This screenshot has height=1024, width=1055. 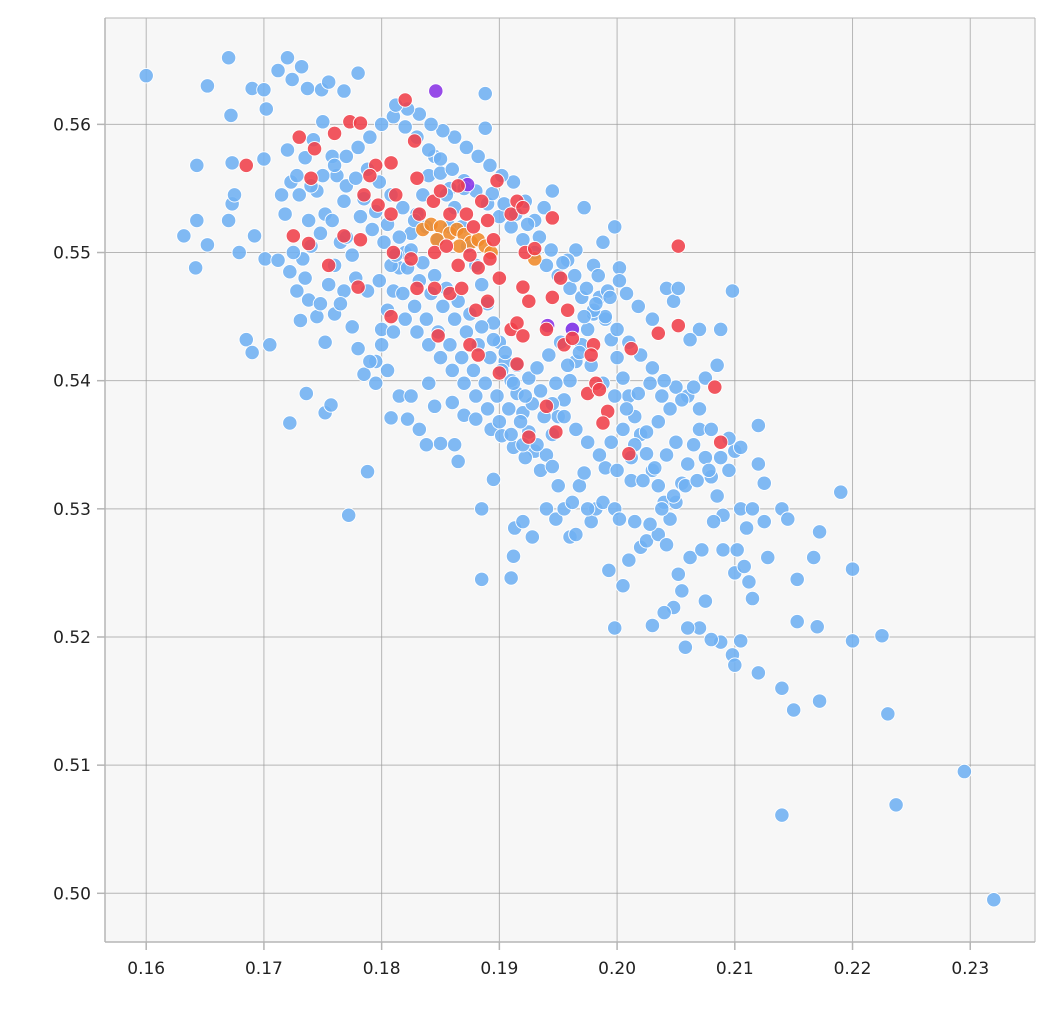 What do you see at coordinates (72, 125) in the screenshot?
I see `y-tick-label: 0.56` at bounding box center [72, 125].